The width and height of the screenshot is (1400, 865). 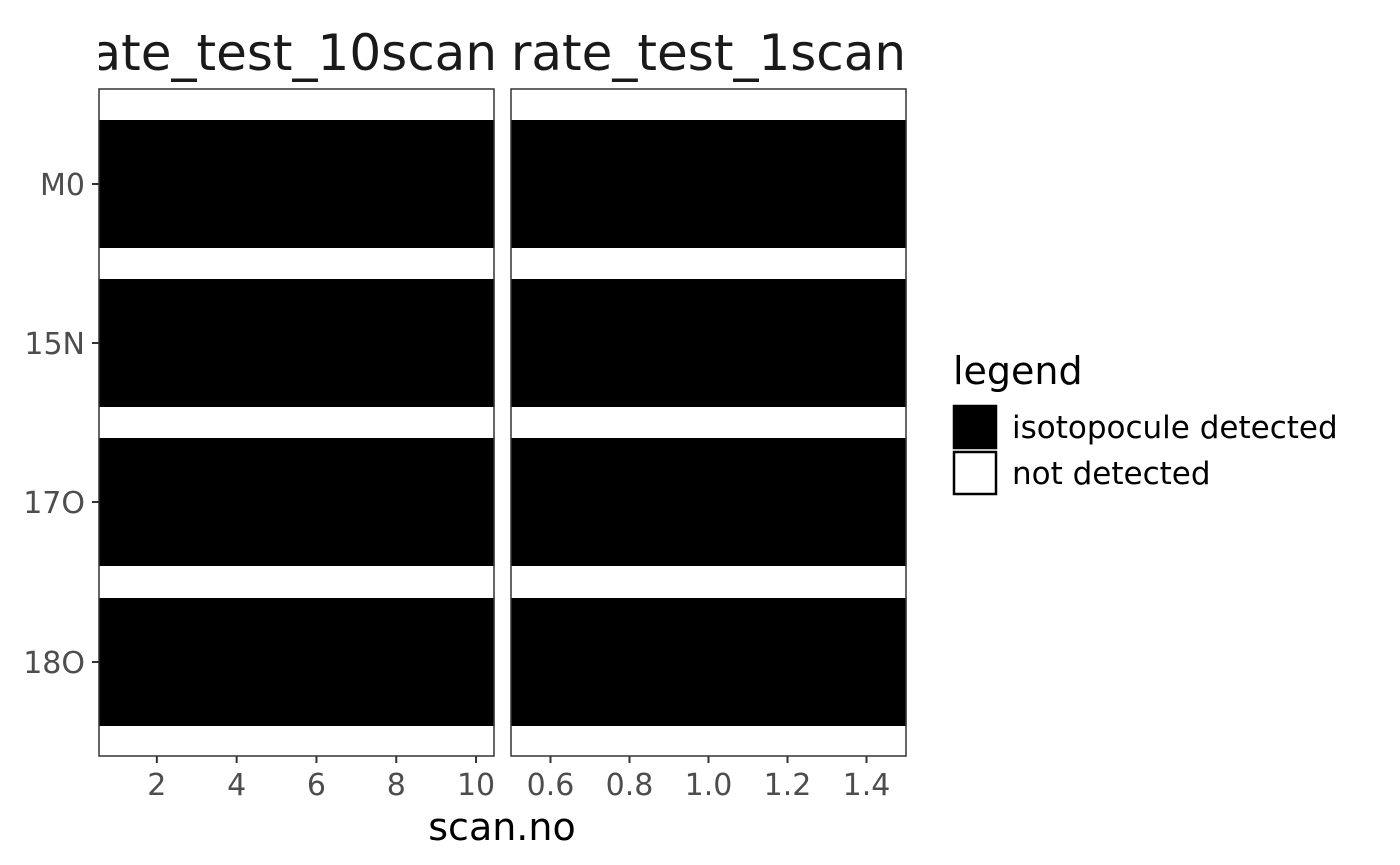 I want to click on facet-title: rate_test_1scan, so click(x=708, y=53).